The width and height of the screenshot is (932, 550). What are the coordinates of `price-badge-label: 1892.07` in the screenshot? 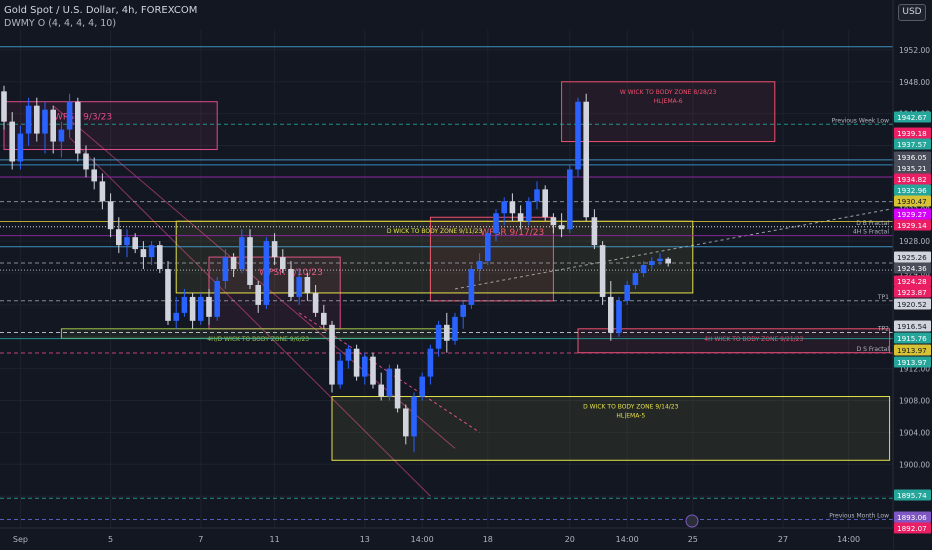 It's located at (912, 528).